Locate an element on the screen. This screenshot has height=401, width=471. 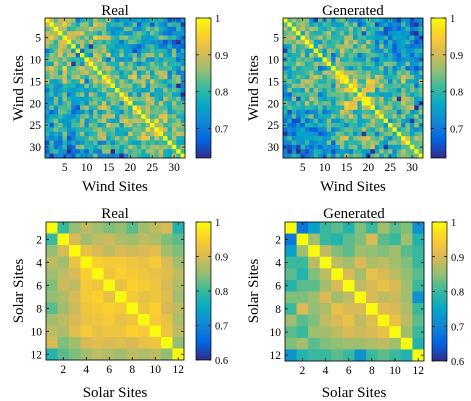
y-tick-label: 8 is located at coordinates (39, 309).